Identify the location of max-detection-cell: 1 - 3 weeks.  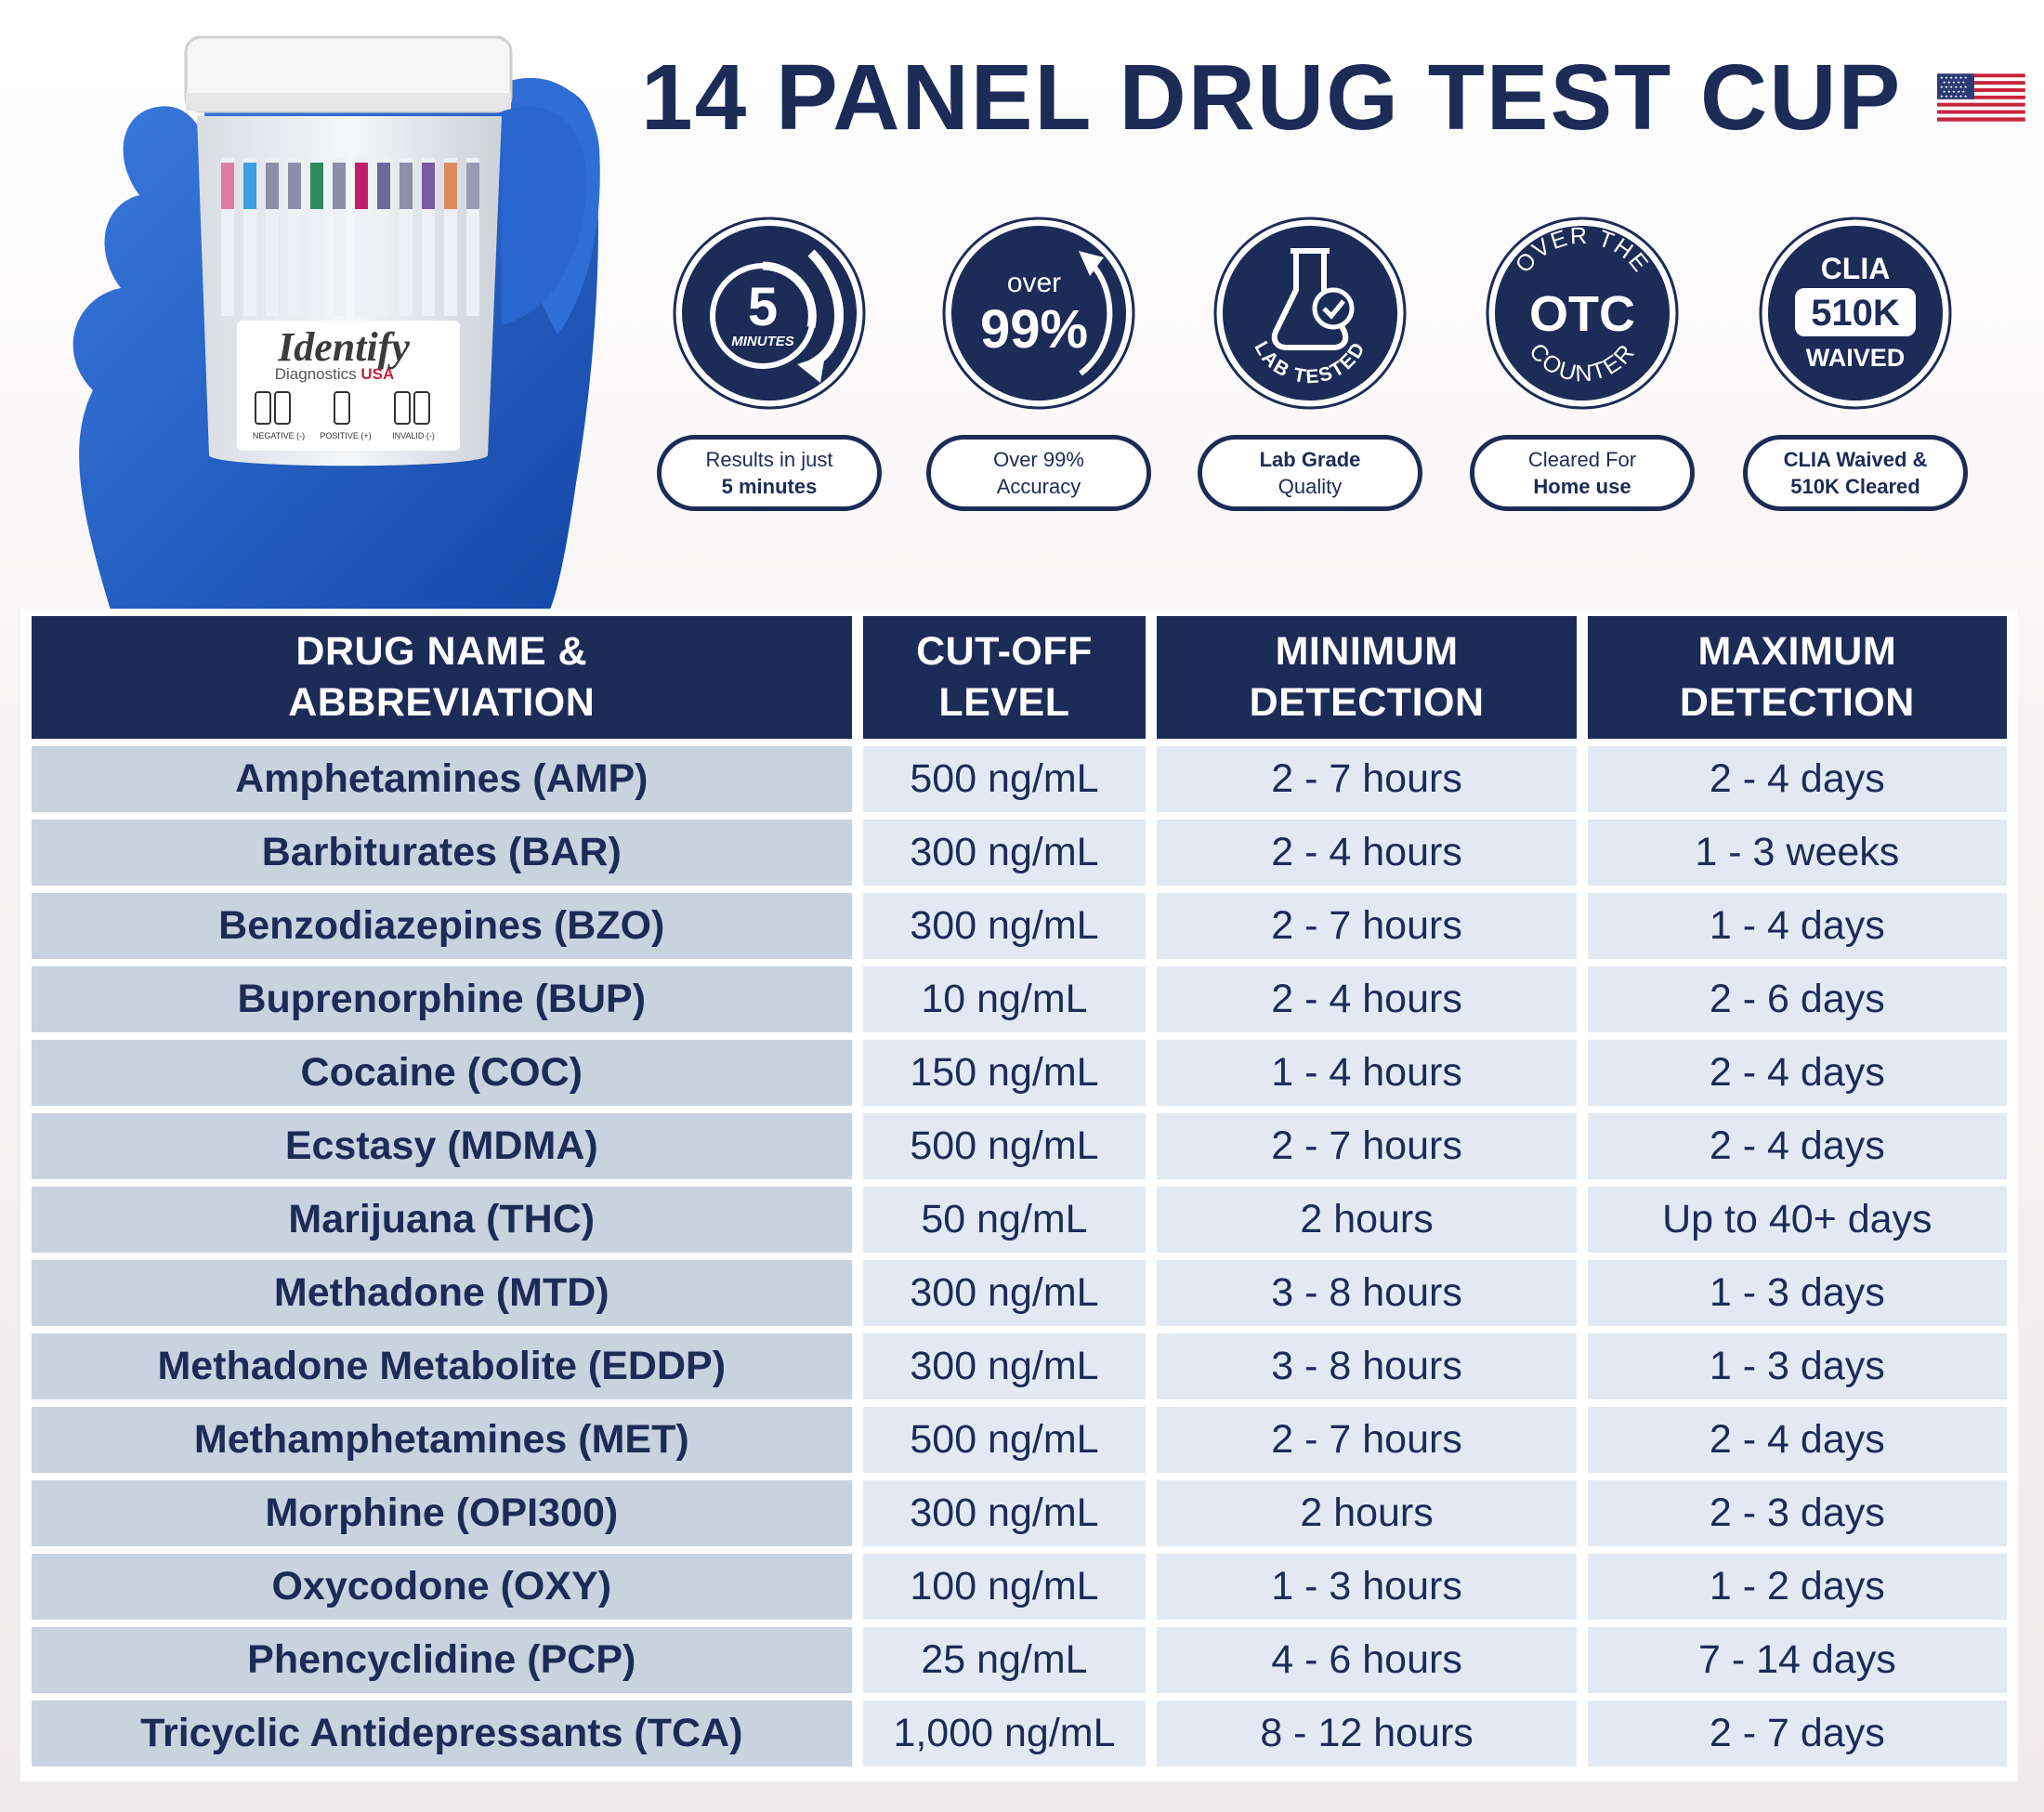
(1797, 853).